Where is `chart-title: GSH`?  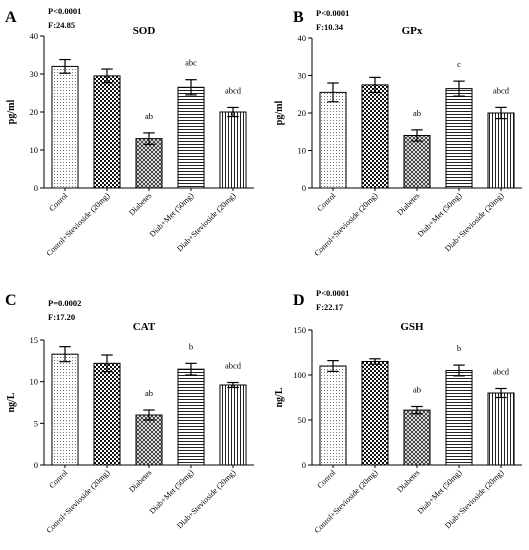 chart-title: GSH is located at coordinates (412, 327).